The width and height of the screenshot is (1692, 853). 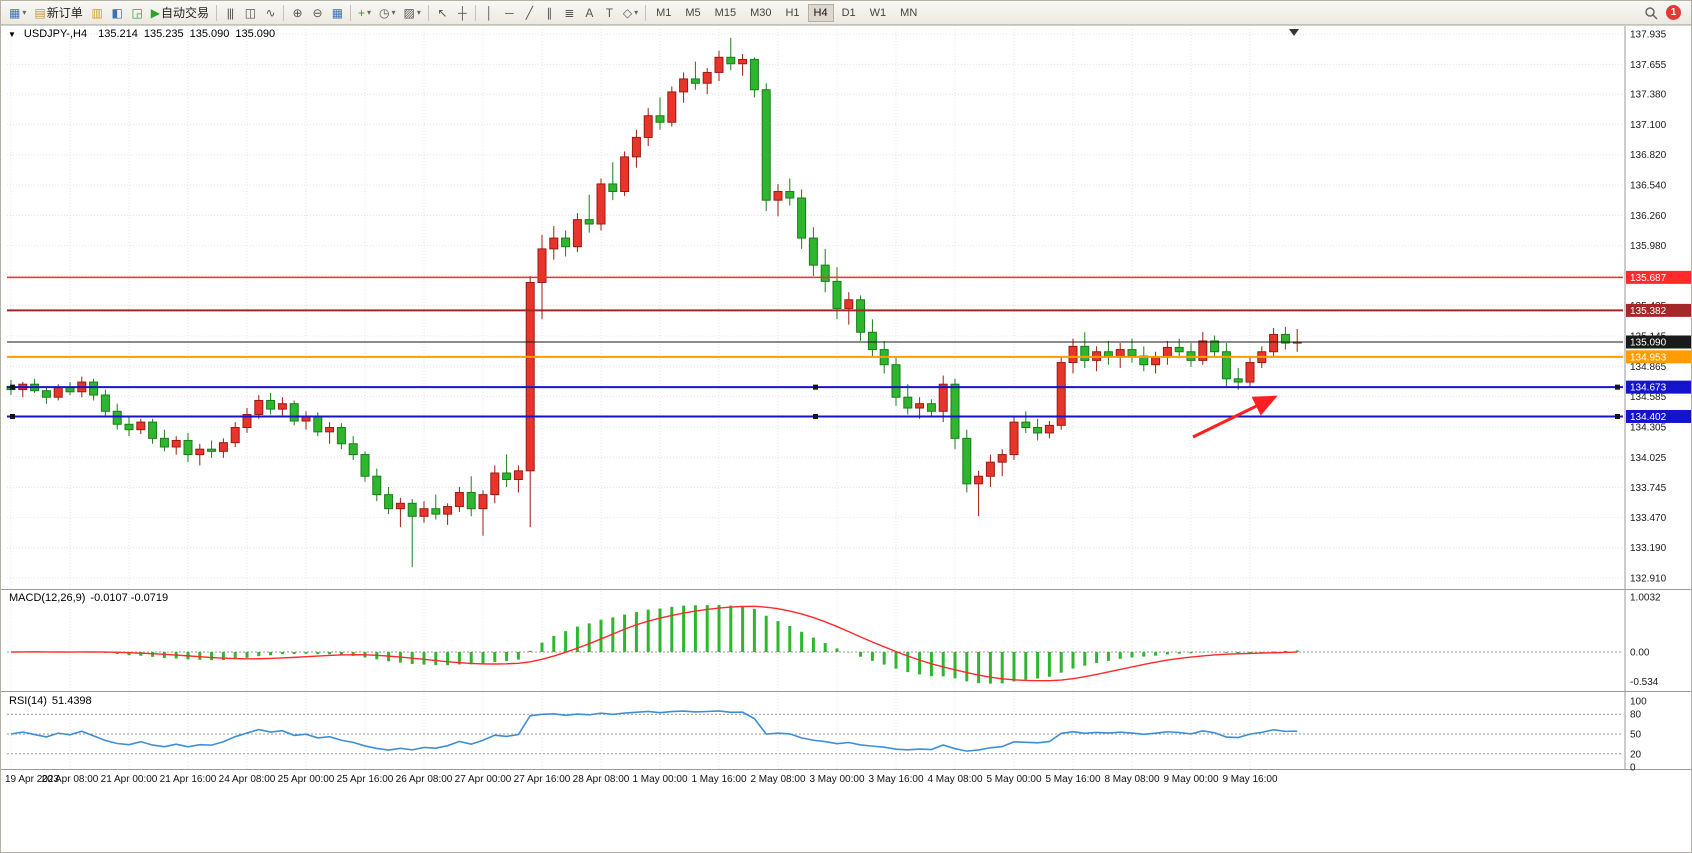 I want to click on svg-text: 27 Apr 16:00, so click(x=542, y=779).